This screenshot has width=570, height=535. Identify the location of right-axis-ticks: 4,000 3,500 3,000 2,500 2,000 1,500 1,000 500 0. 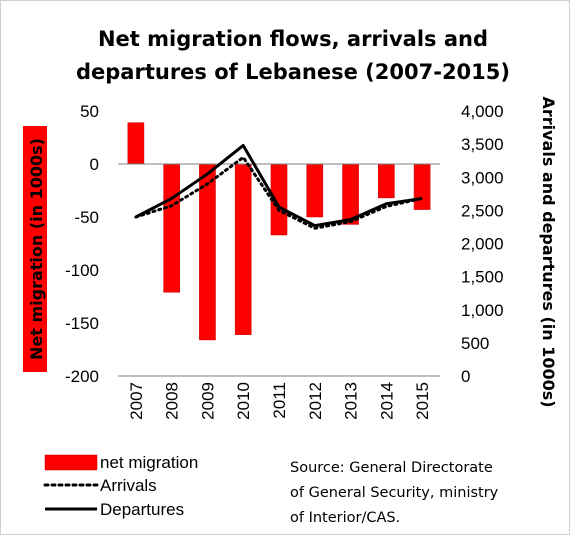
(482, 244).